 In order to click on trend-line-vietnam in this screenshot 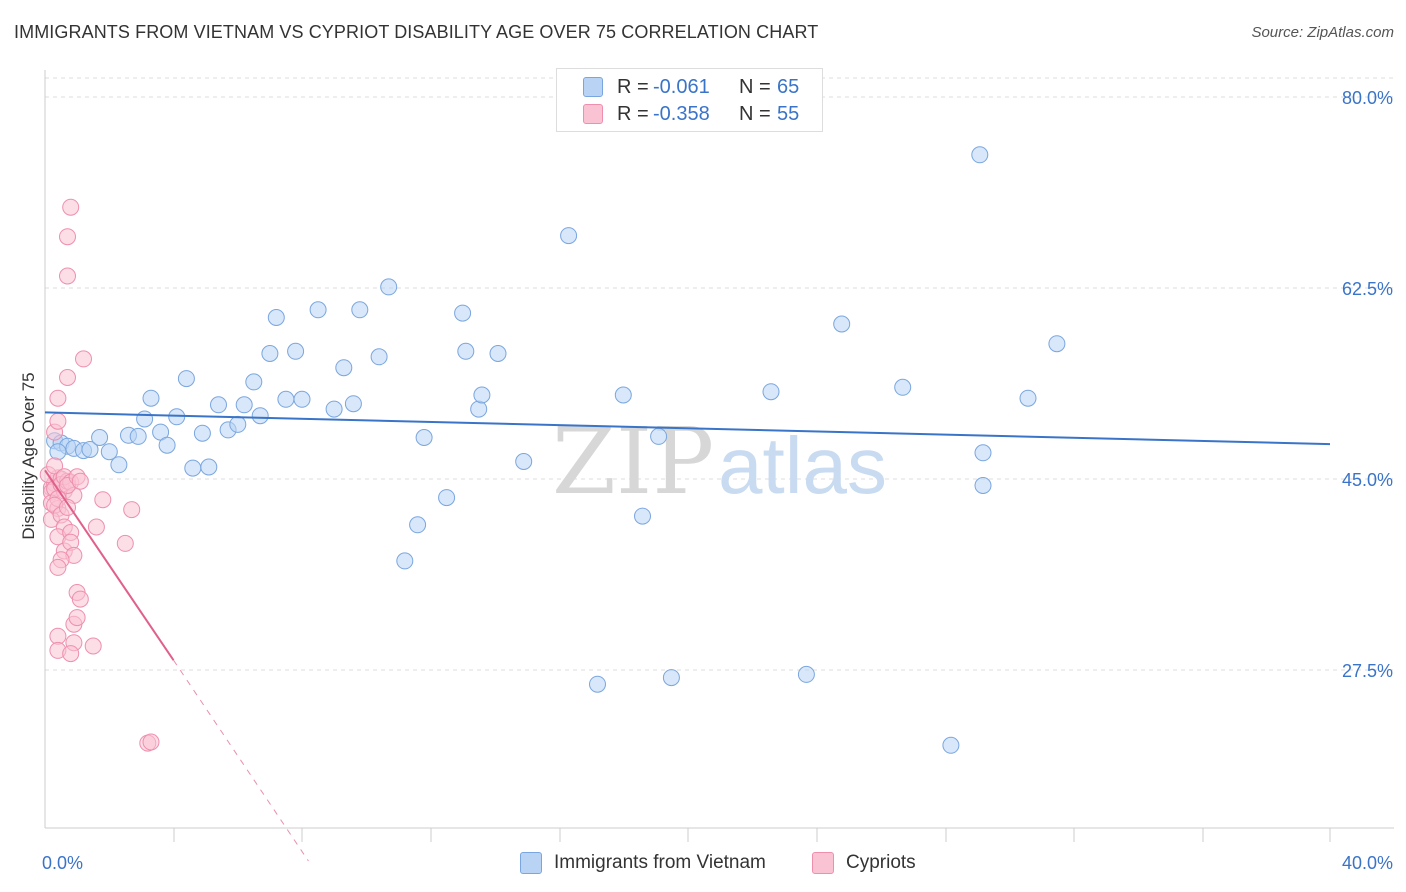, I will do `click(687, 428)`.